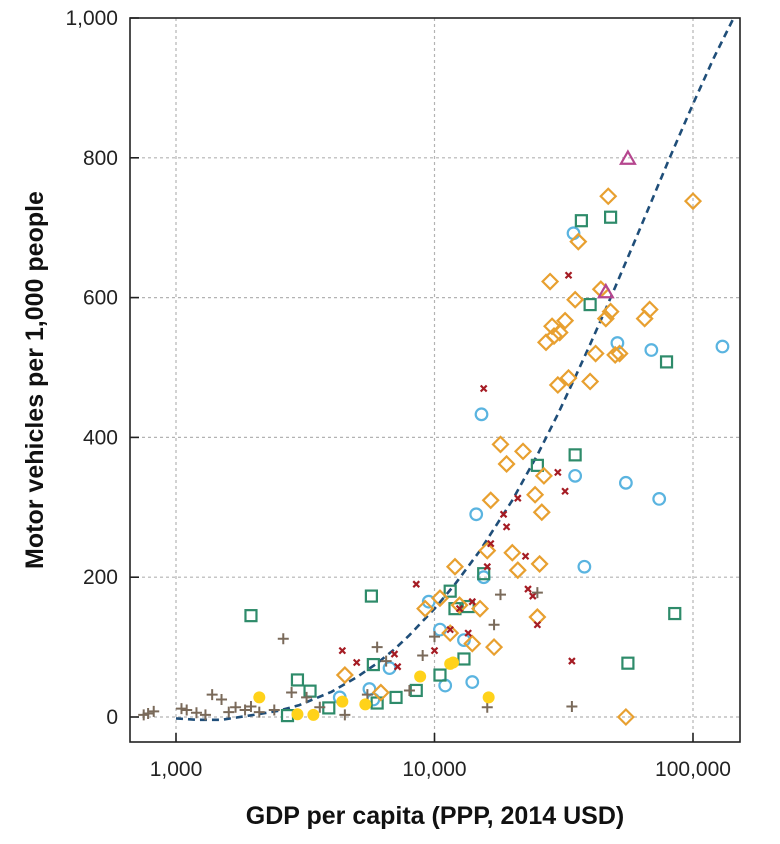 This screenshot has height=844, width=780. What do you see at coordinates (434, 769) in the screenshot?
I see `x-tick-label: 10,000` at bounding box center [434, 769].